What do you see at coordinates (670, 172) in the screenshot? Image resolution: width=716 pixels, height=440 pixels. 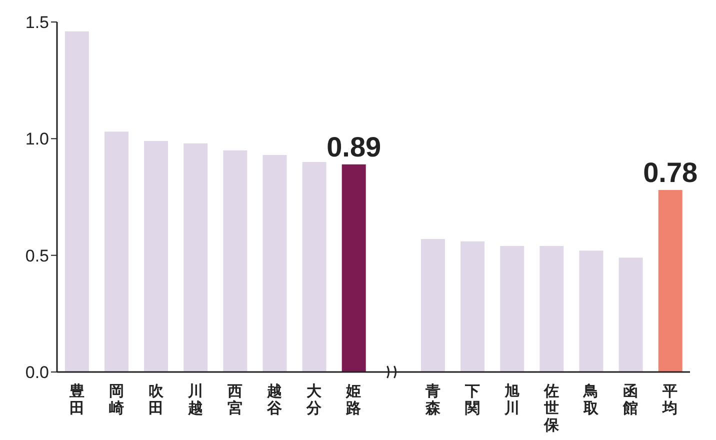 I see `data-label: 0.78` at bounding box center [670, 172].